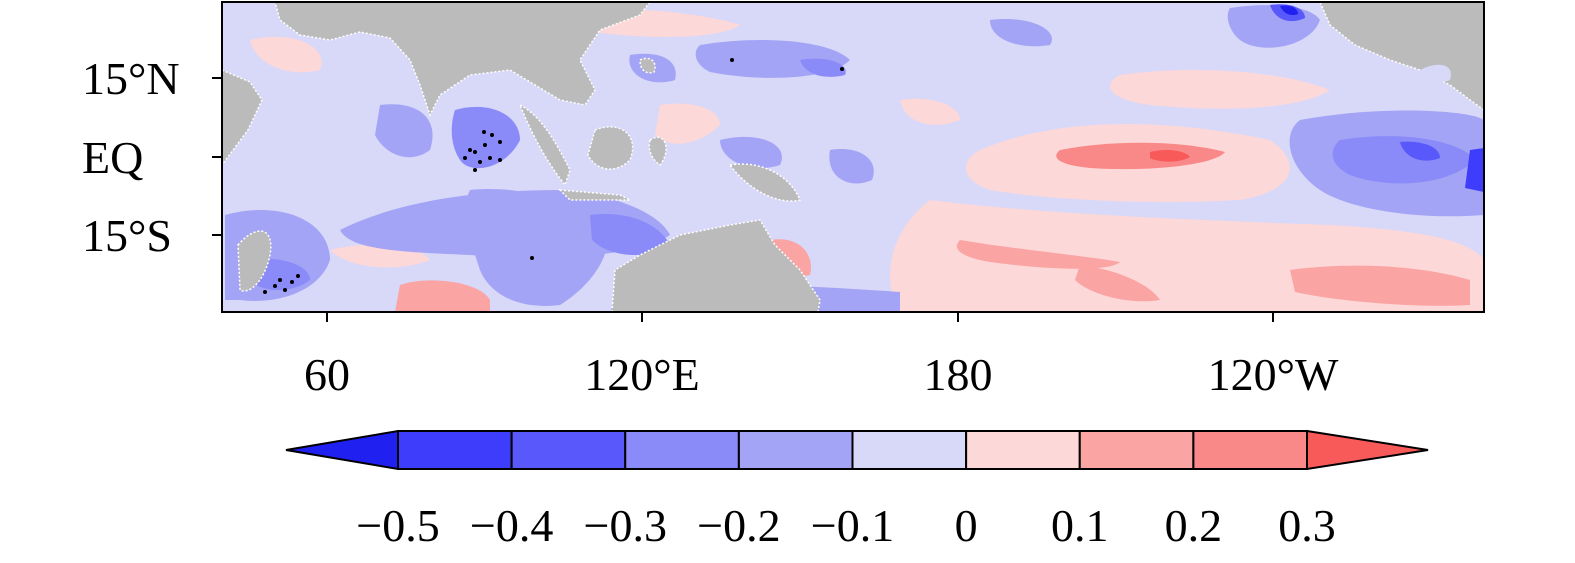  What do you see at coordinates (112, 157) in the screenshot?
I see `y-tick-label-eq: EQ` at bounding box center [112, 157].